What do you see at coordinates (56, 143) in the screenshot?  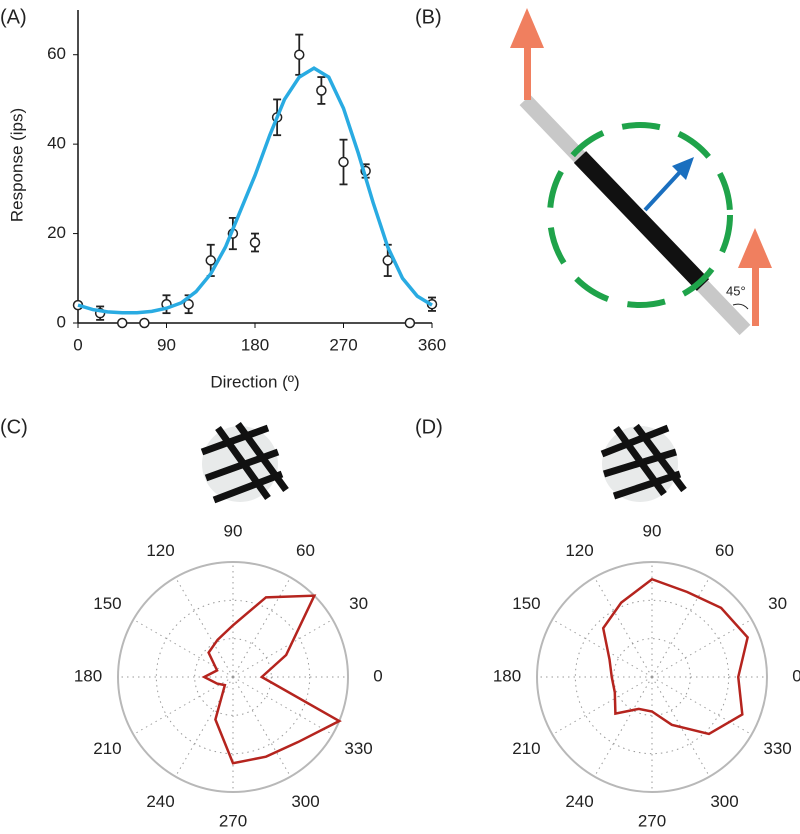 I see `y-tick-label: 40` at bounding box center [56, 143].